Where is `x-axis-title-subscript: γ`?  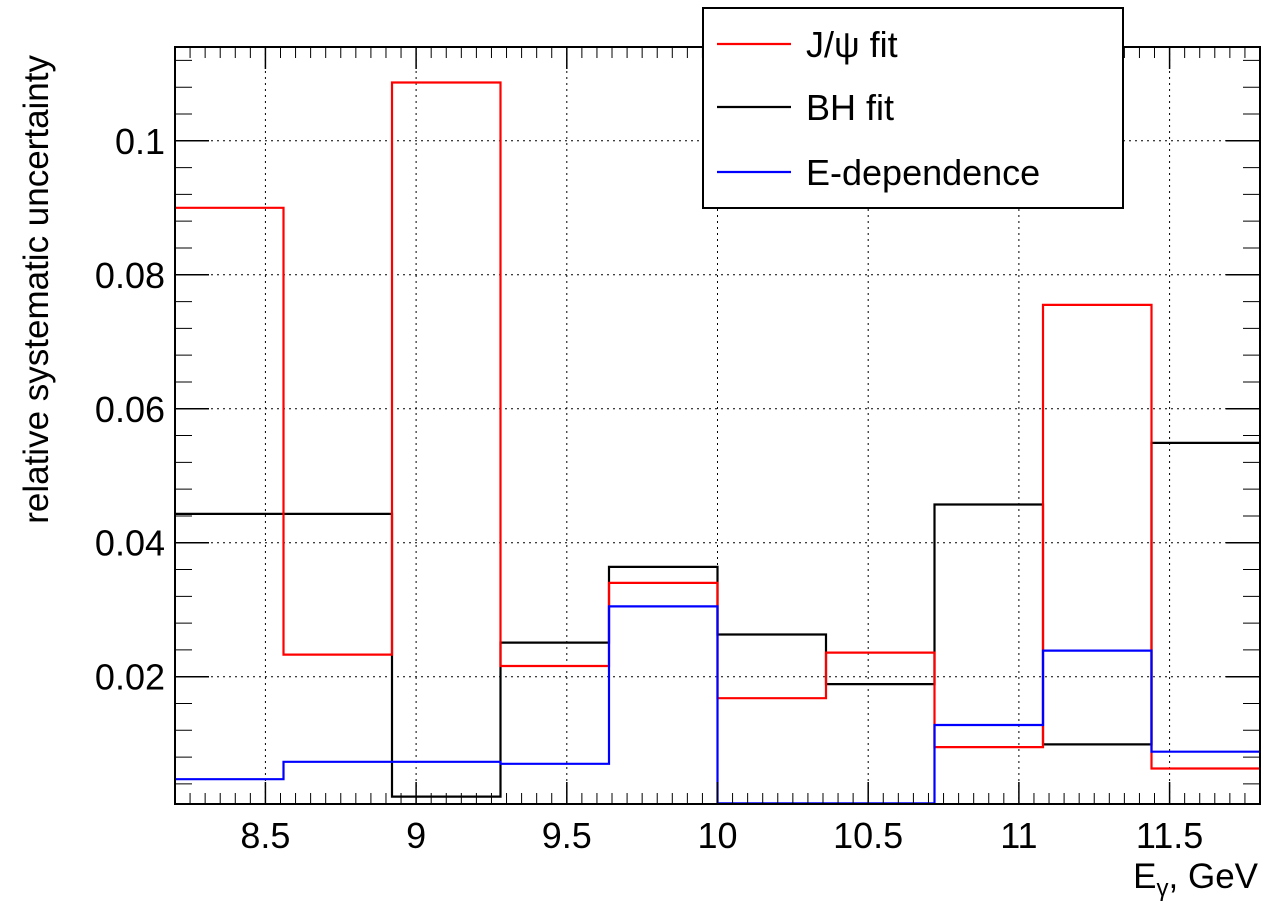 x-axis-title-subscript: γ is located at coordinates (1163, 888).